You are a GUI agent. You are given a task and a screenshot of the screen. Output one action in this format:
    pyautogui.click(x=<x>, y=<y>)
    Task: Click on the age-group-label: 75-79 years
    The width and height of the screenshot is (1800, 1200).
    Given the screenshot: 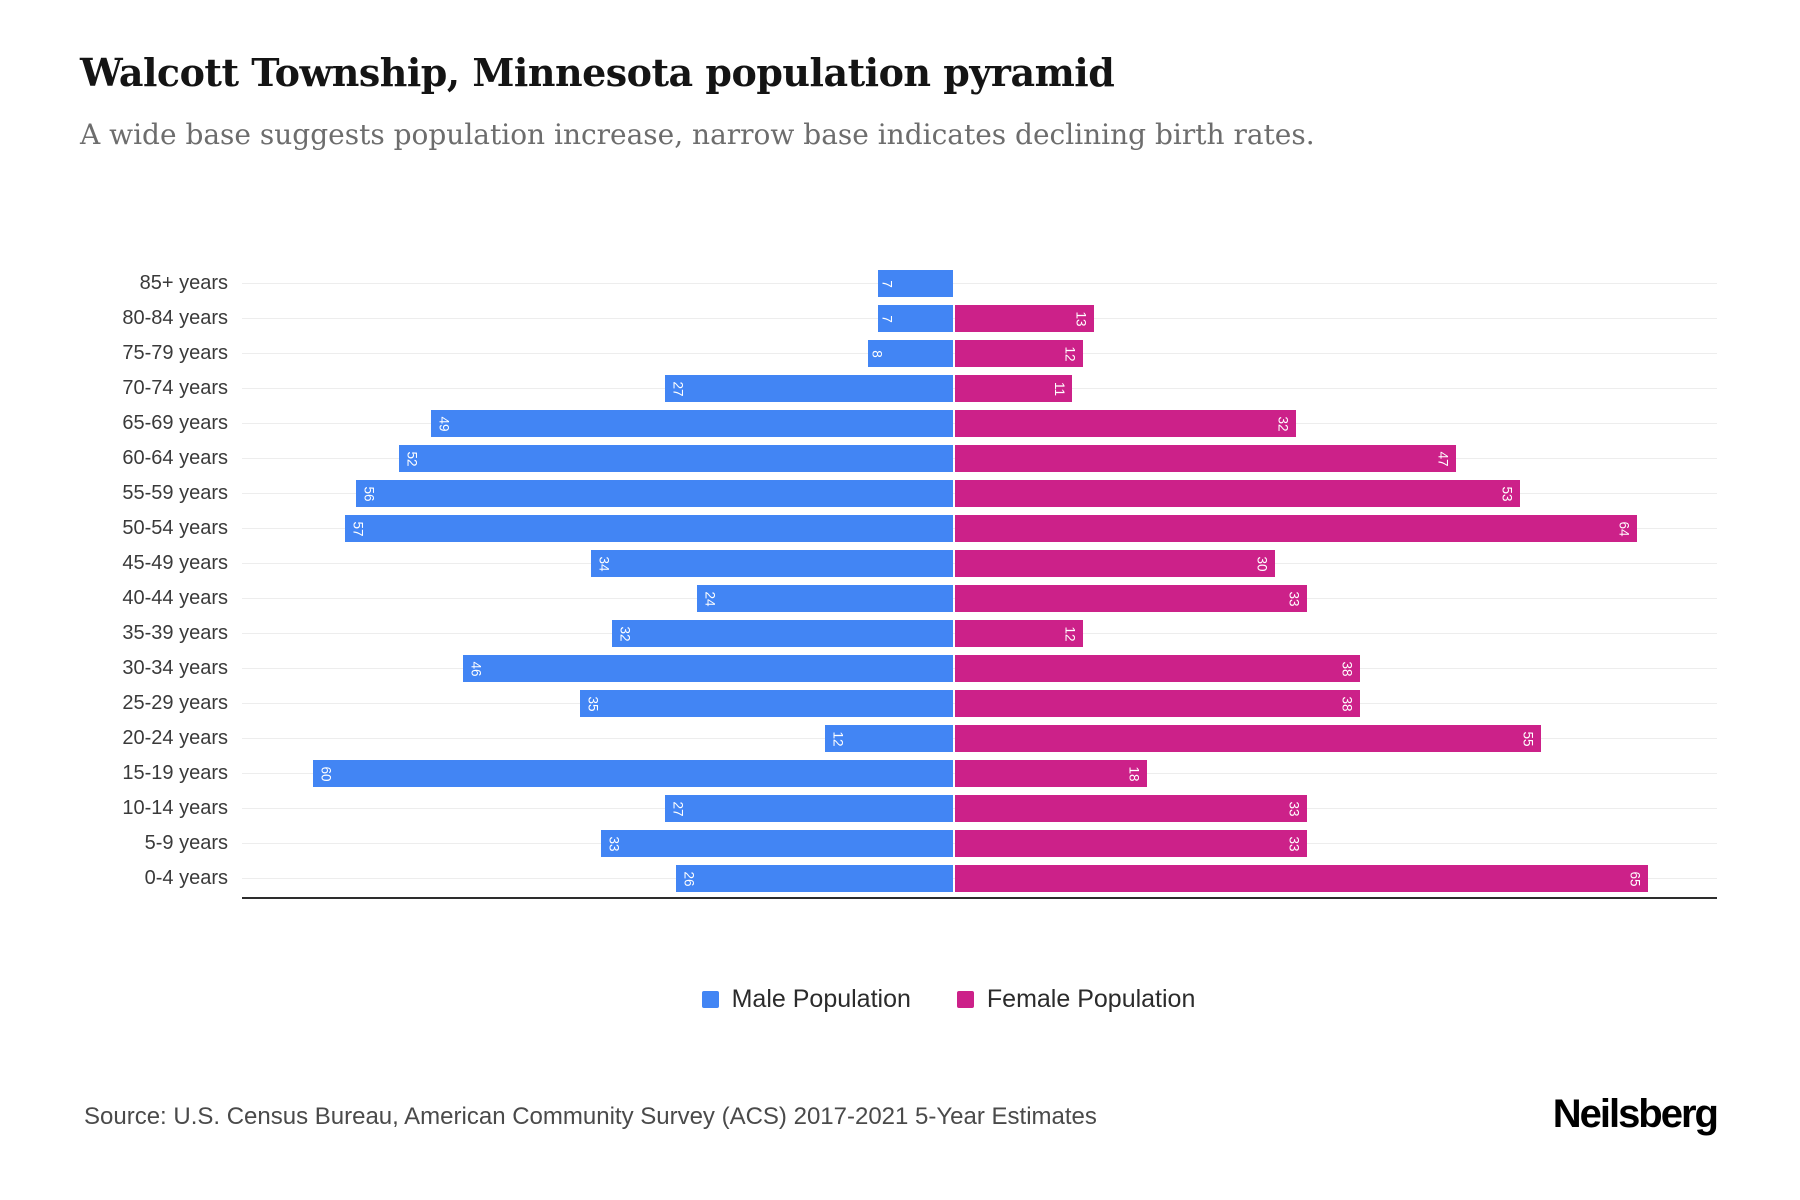 What is the action you would take?
    pyautogui.click(x=175, y=353)
    